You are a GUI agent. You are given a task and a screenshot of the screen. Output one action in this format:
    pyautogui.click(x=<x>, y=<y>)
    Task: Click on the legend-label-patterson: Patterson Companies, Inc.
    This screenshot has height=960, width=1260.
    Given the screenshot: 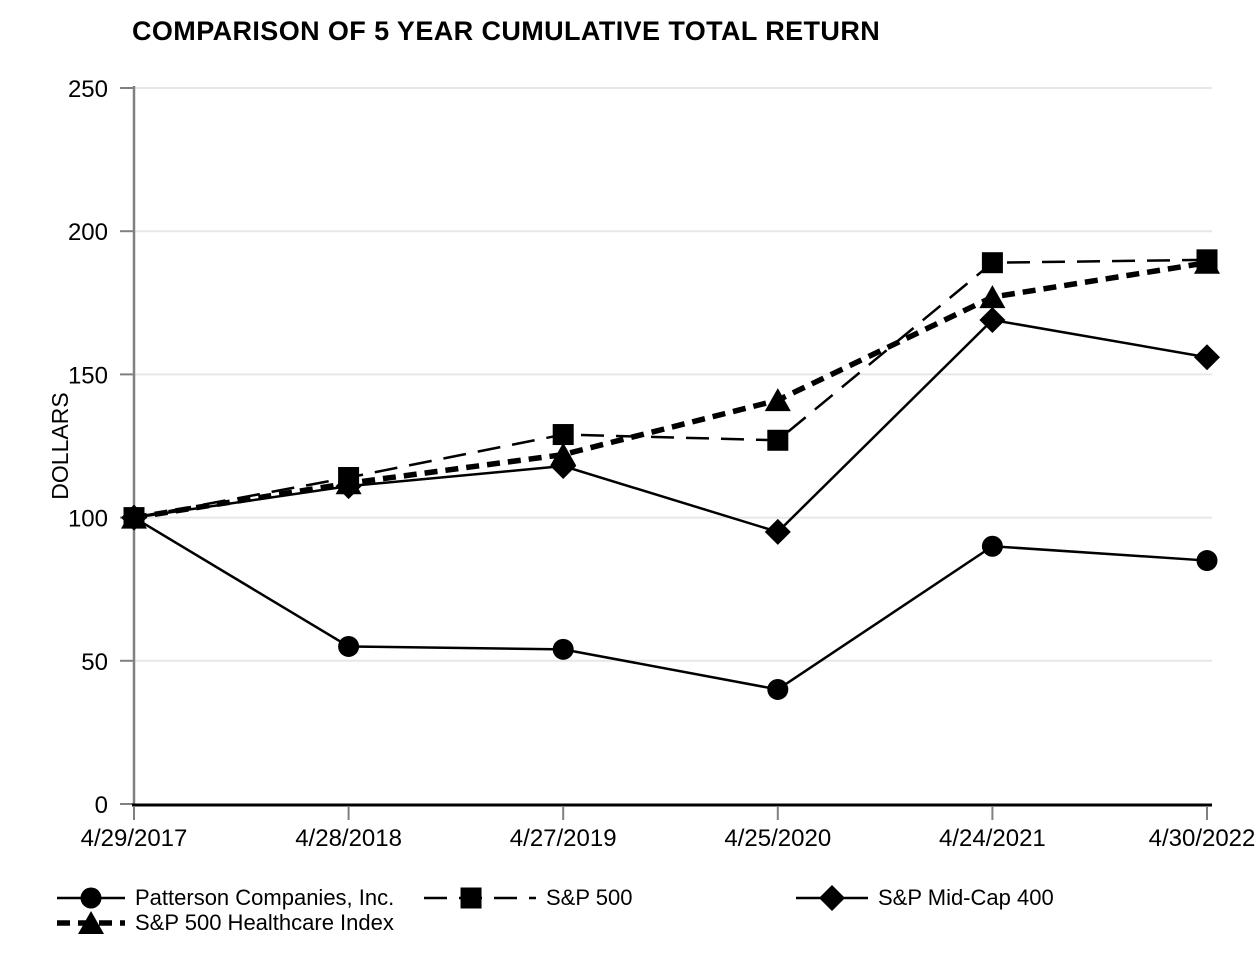 What is the action you would take?
    pyautogui.click(x=265, y=897)
    